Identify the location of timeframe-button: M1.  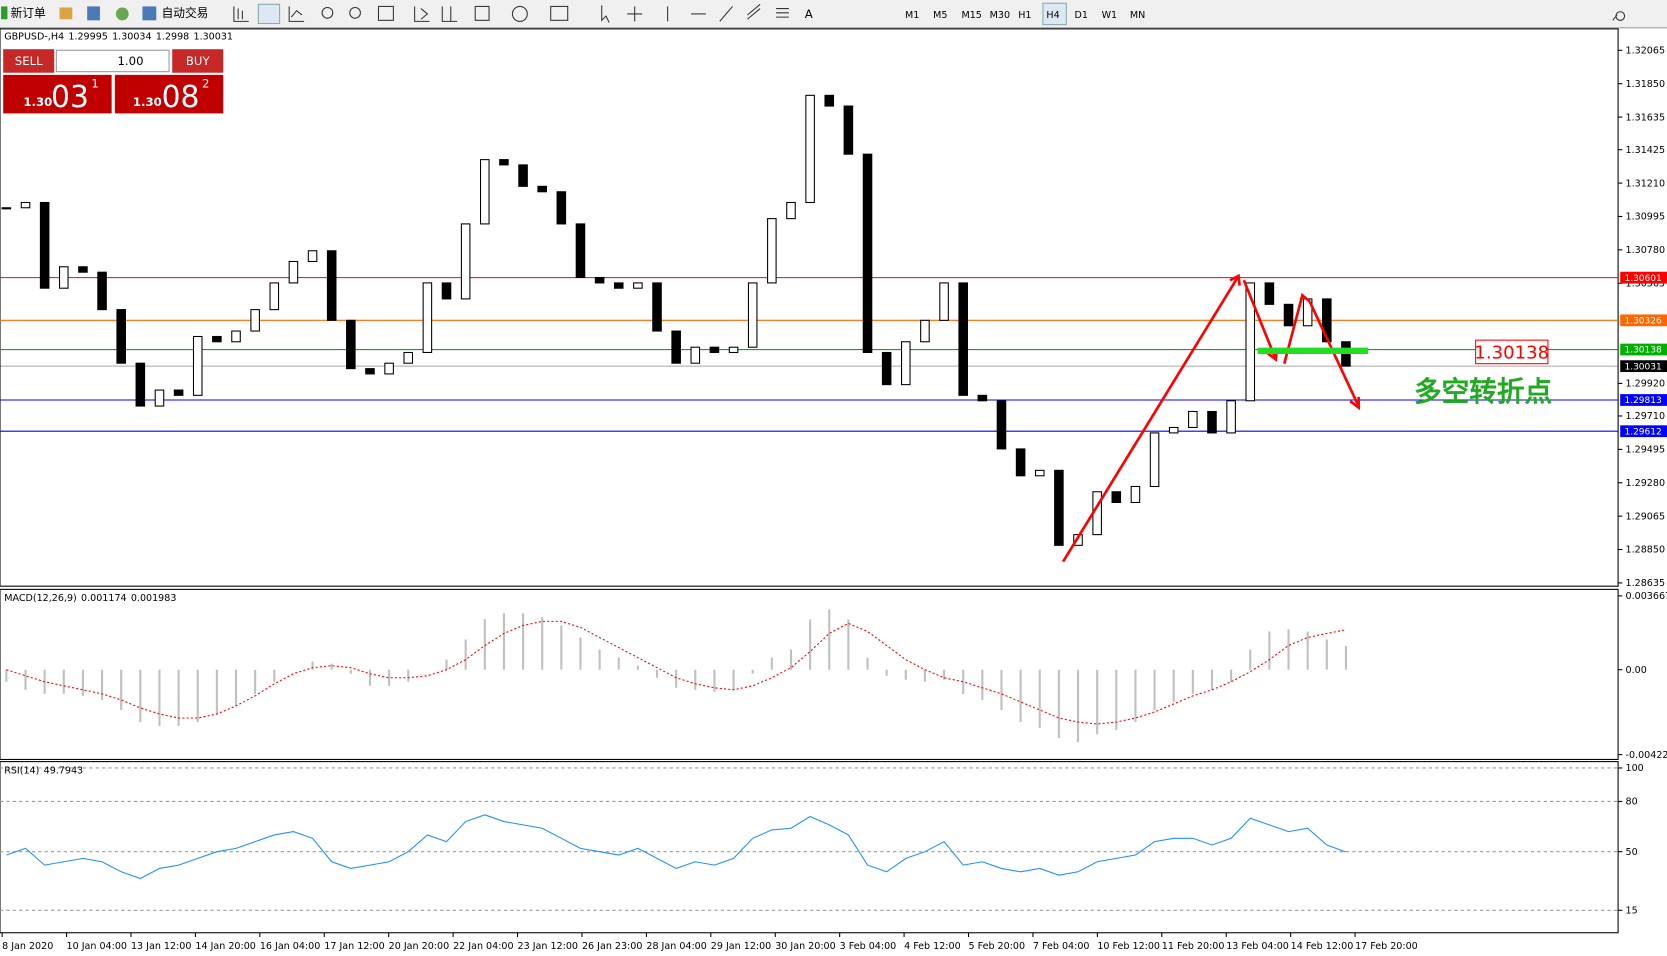
(912, 15).